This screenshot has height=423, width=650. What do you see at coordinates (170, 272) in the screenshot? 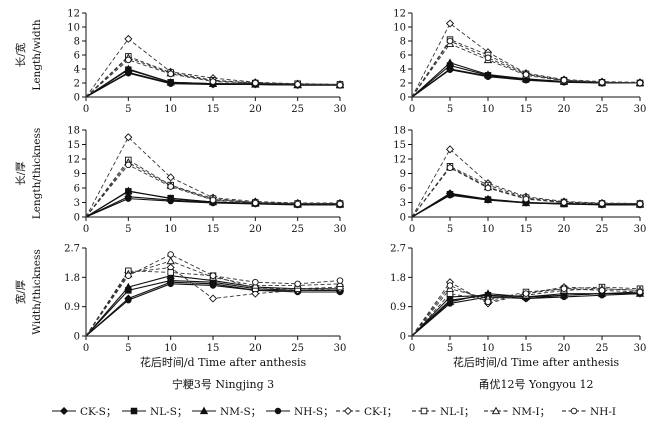
I see `data-point-nl-i` at bounding box center [170, 272].